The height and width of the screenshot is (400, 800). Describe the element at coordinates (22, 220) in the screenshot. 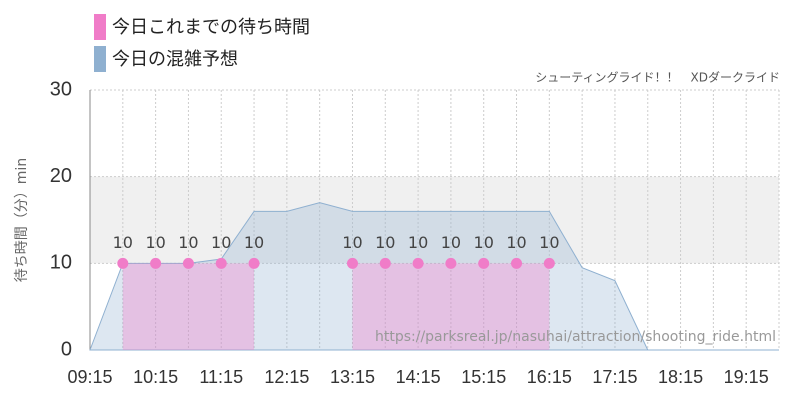

I see `y-axis-label: 待ち時間（分）min` at that location.